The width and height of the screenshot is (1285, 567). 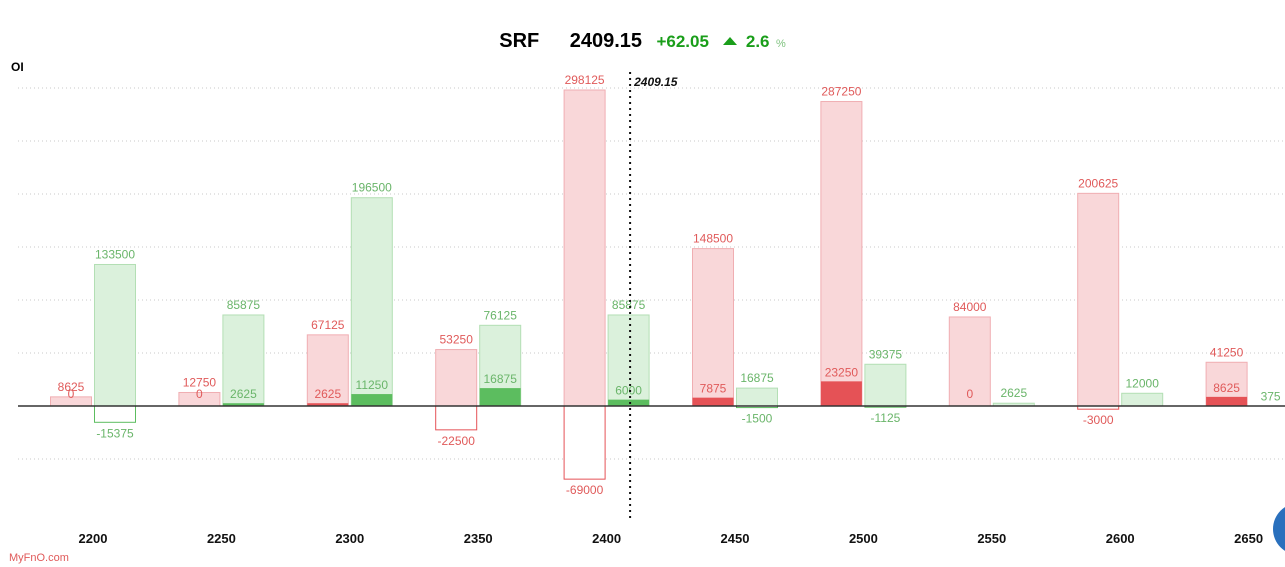 I want to click on y-axis-label: OI, so click(x=17, y=67).